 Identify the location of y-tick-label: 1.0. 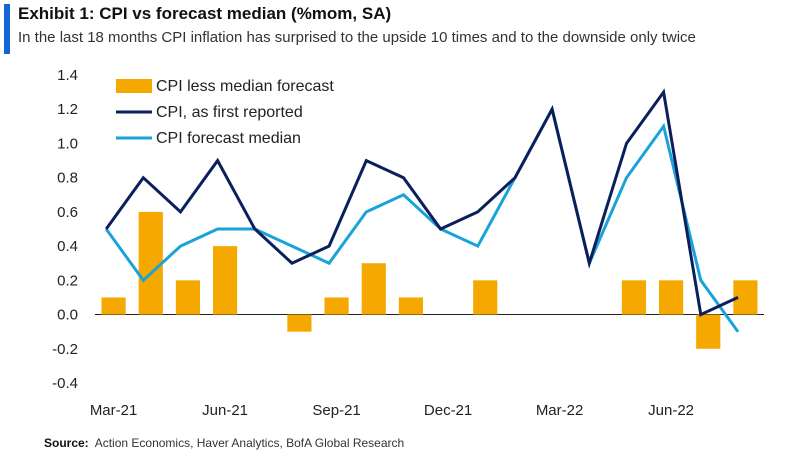
(67, 143).